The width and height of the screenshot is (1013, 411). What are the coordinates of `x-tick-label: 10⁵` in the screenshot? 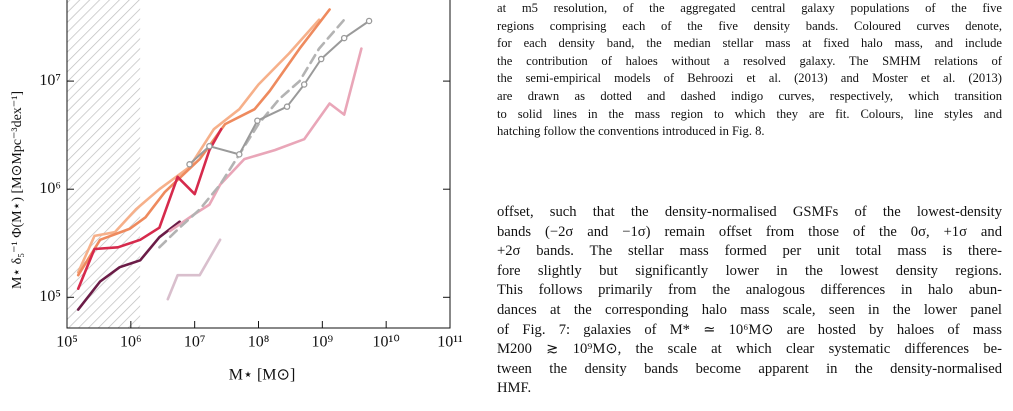 It's located at (67, 342).